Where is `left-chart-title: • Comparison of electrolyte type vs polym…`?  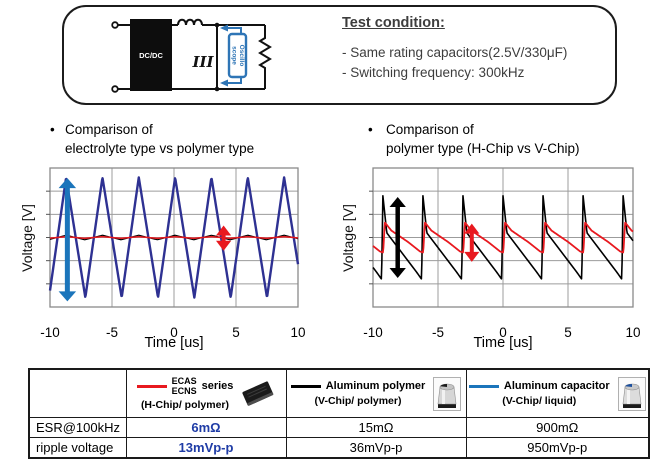 left-chart-title: • Comparison of electrolyte type vs polym… is located at coordinates (152, 139).